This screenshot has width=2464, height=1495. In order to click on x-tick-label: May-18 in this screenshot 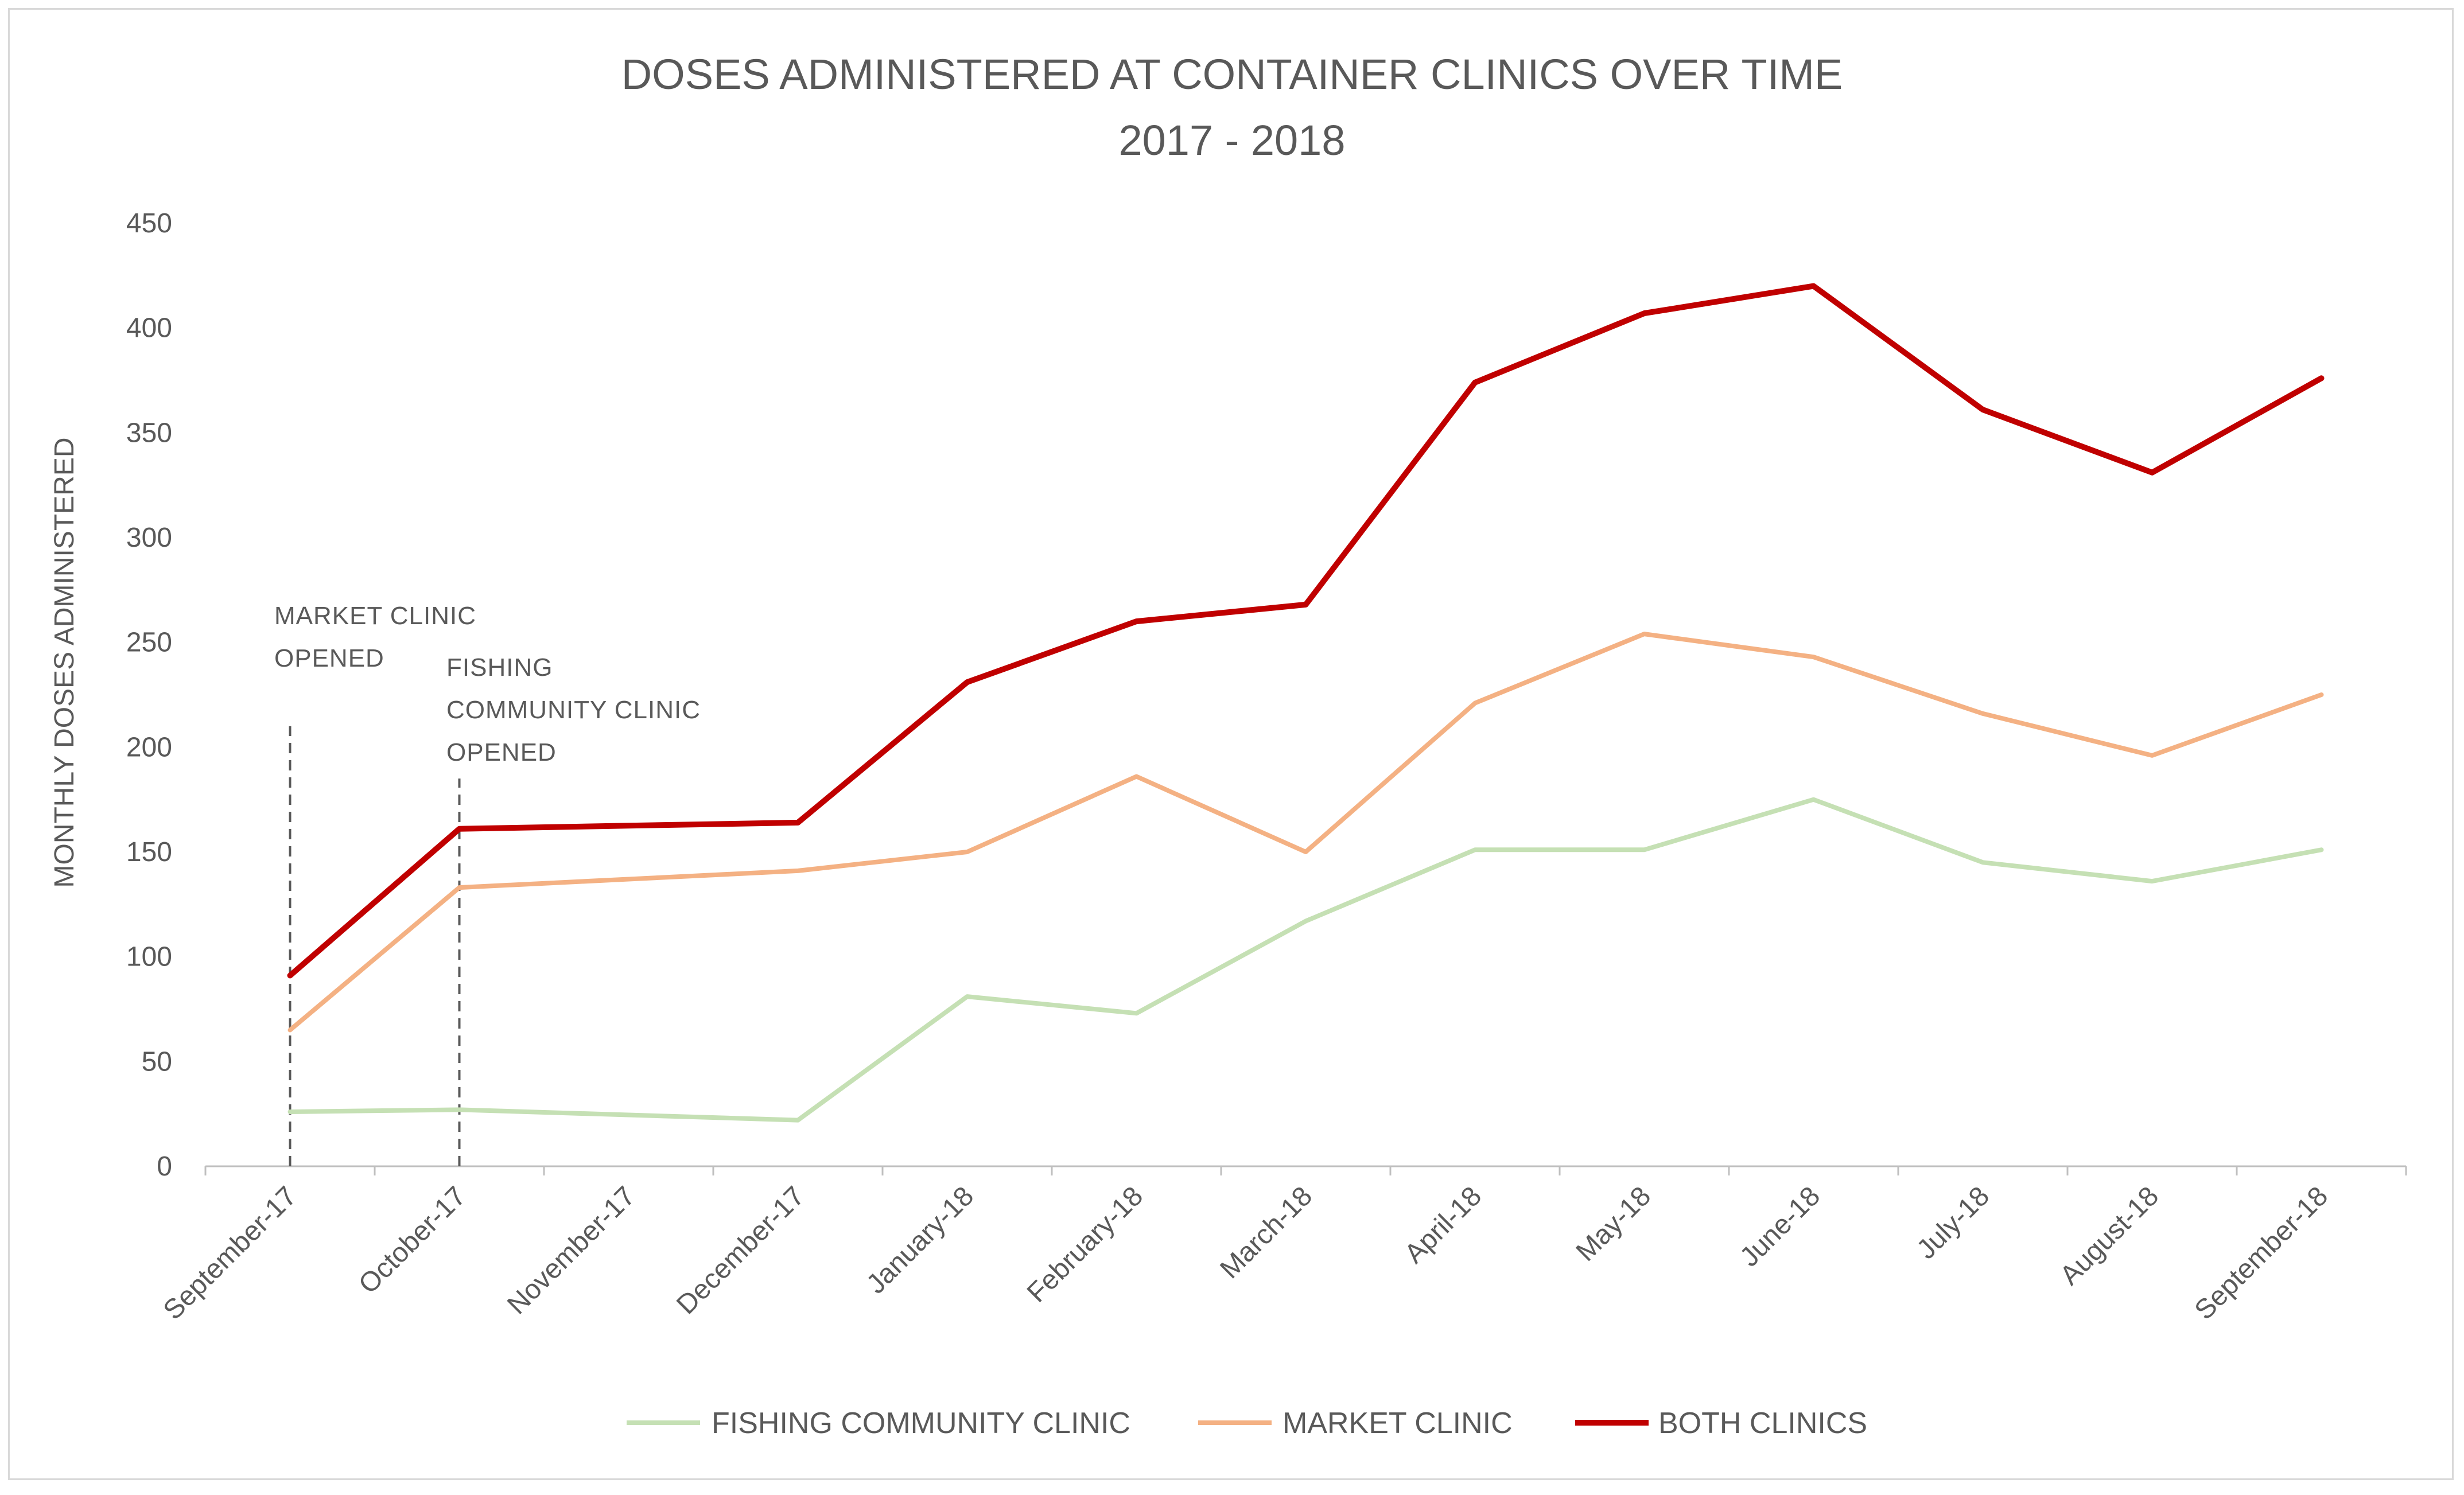, I will do `click(1614, 1224)`.